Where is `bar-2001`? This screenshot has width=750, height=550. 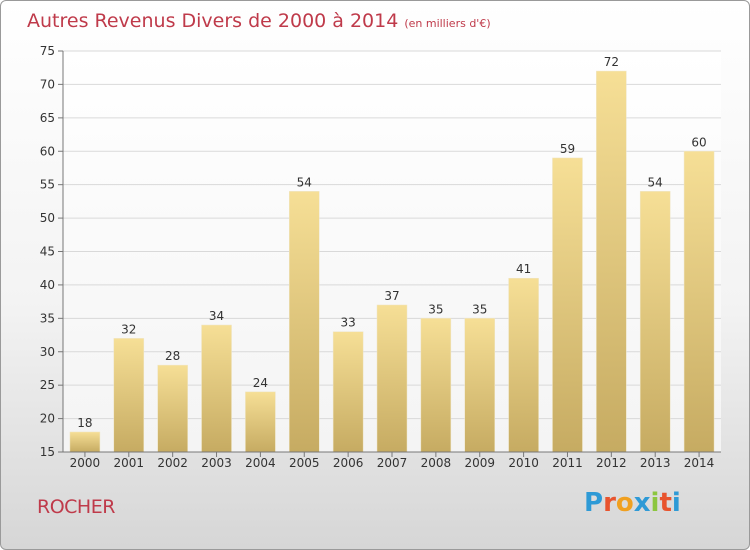
bar-2001 is located at coordinates (129, 395).